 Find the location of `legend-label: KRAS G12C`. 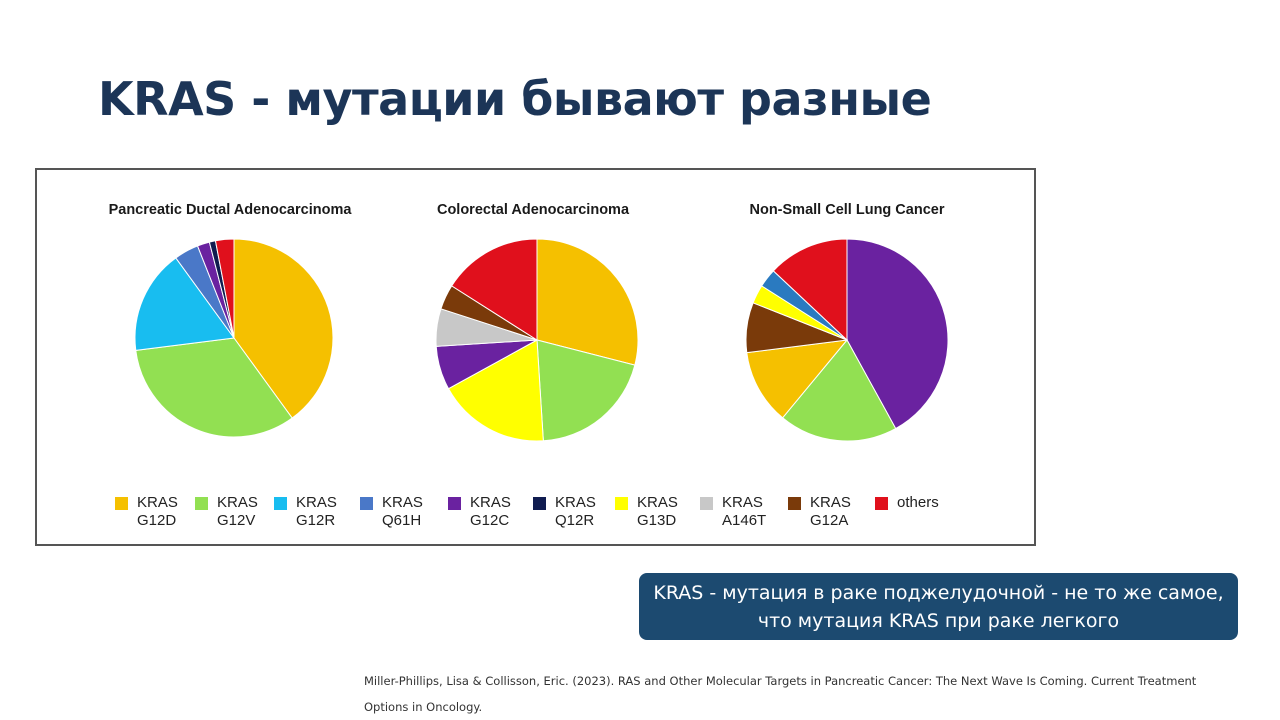

legend-label: KRAS G12C is located at coordinates (490, 511).